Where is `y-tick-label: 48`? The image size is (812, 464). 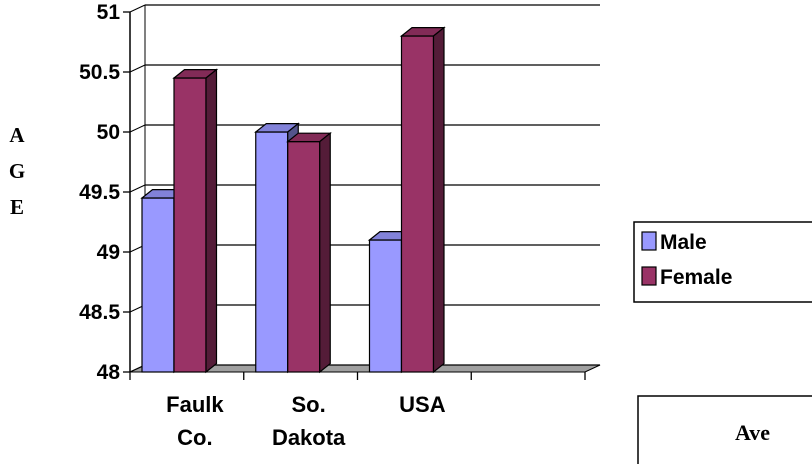 y-tick-label: 48 is located at coordinates (109, 372).